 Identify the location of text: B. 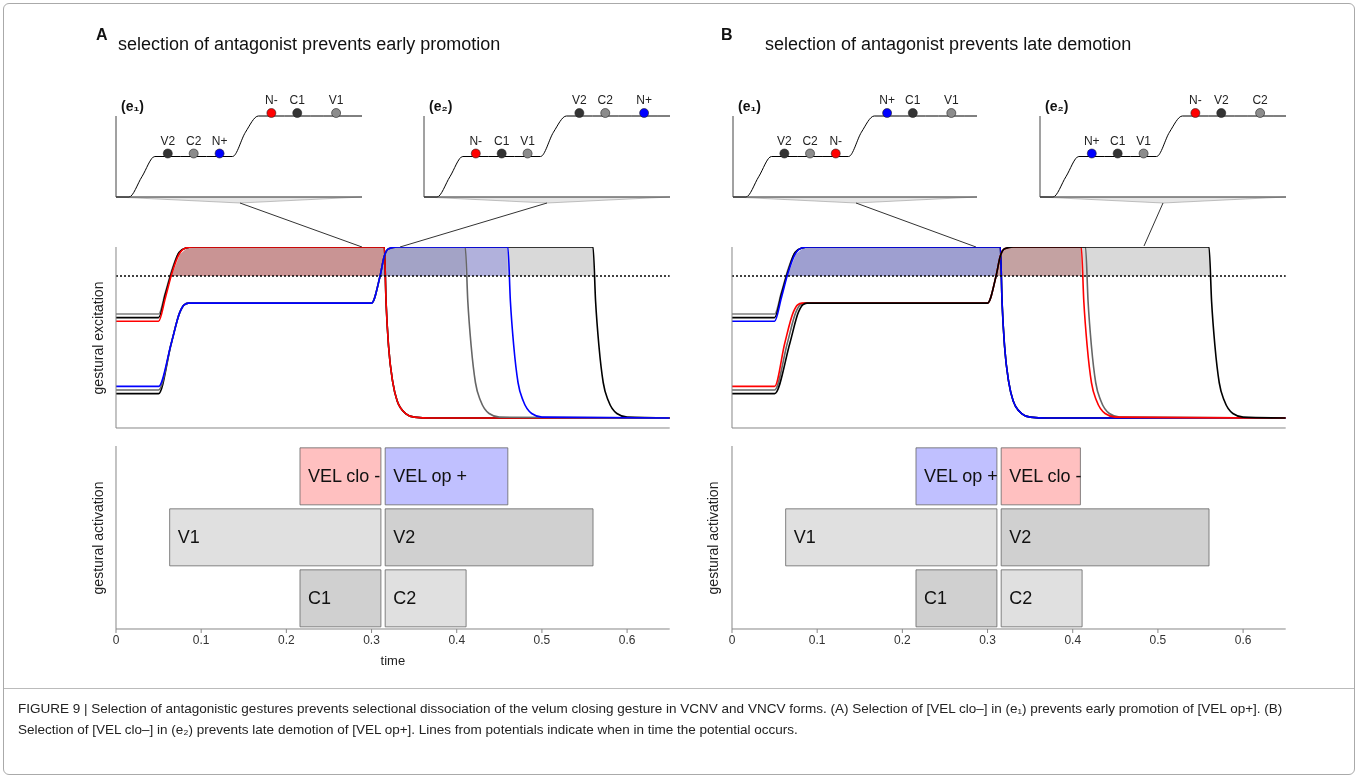
(727, 35).